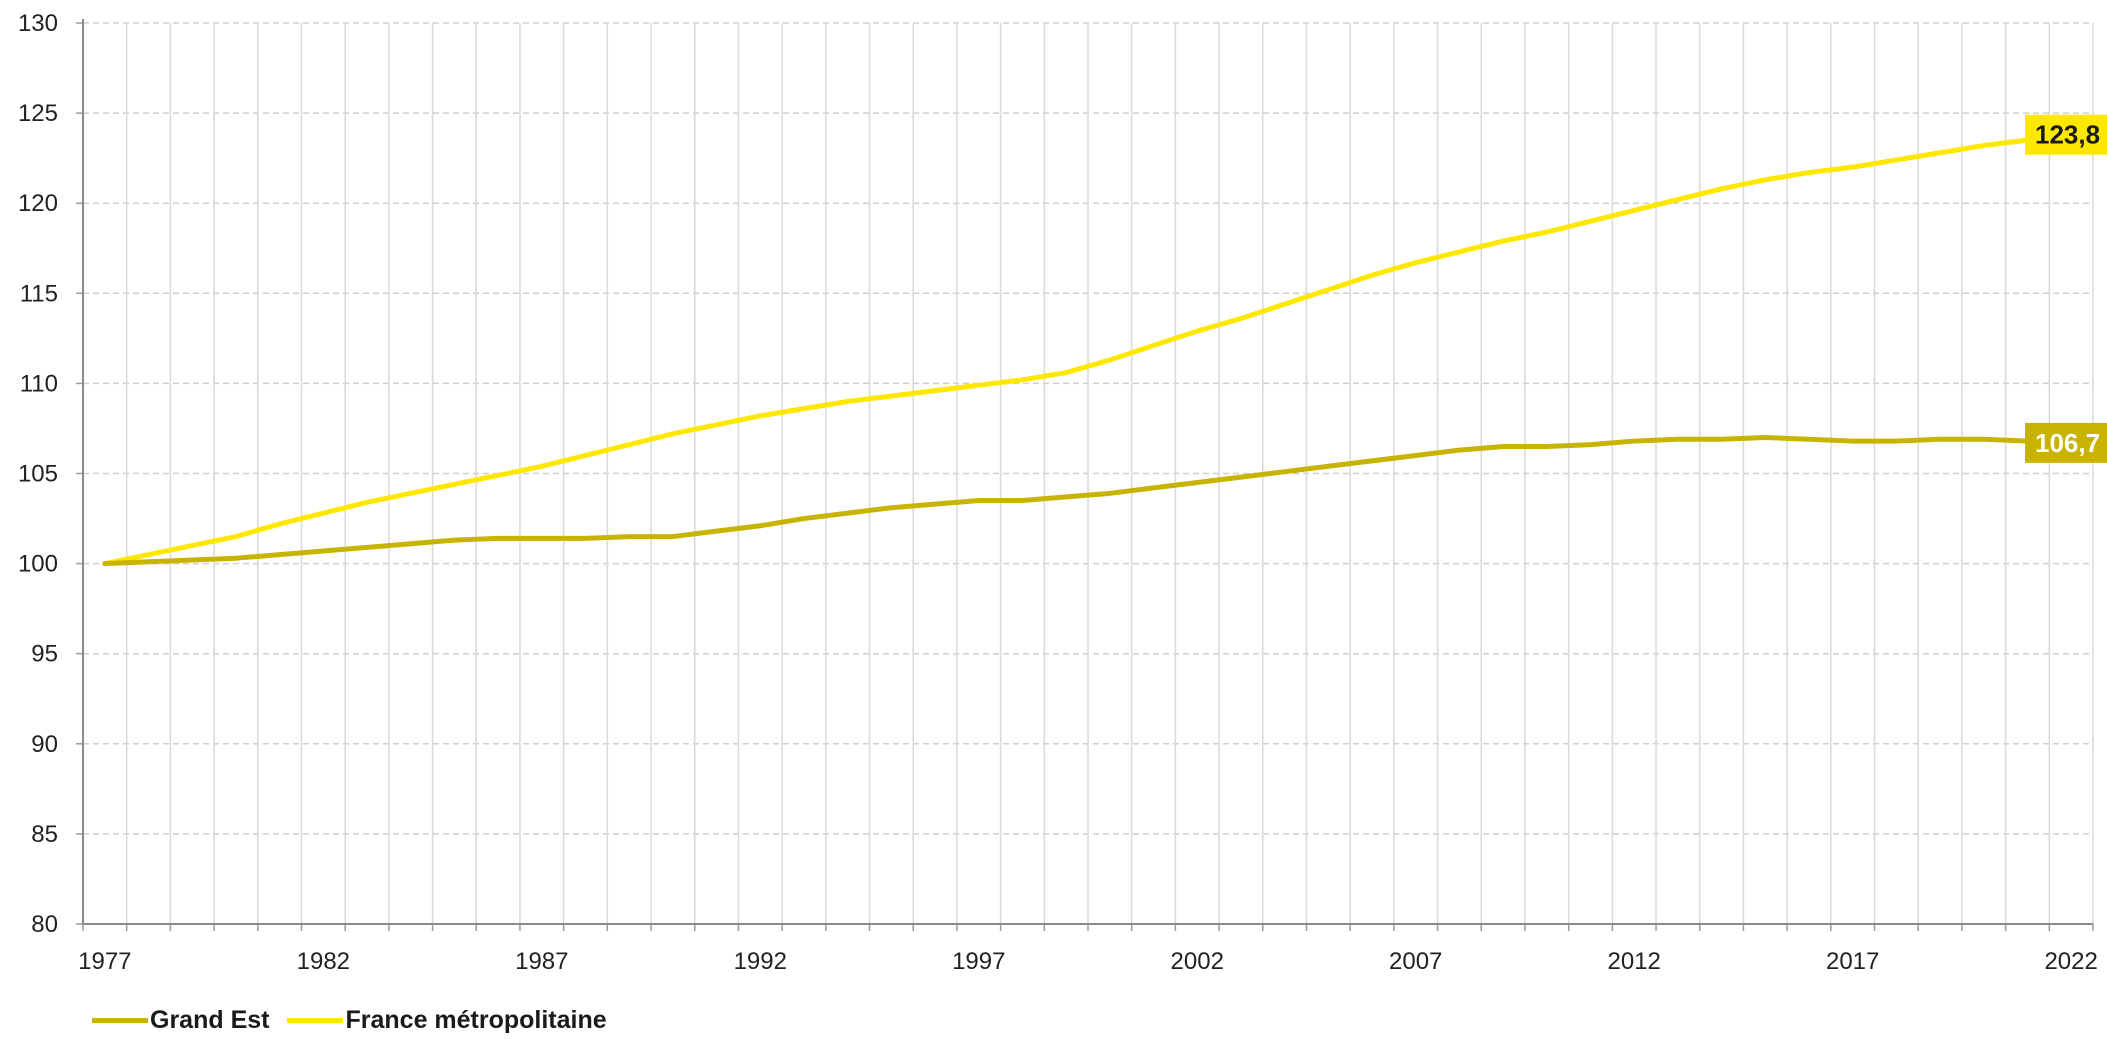  What do you see at coordinates (476, 1020) in the screenshot?
I see `legend-label-france-metropolitaine: France métropolitaine` at bounding box center [476, 1020].